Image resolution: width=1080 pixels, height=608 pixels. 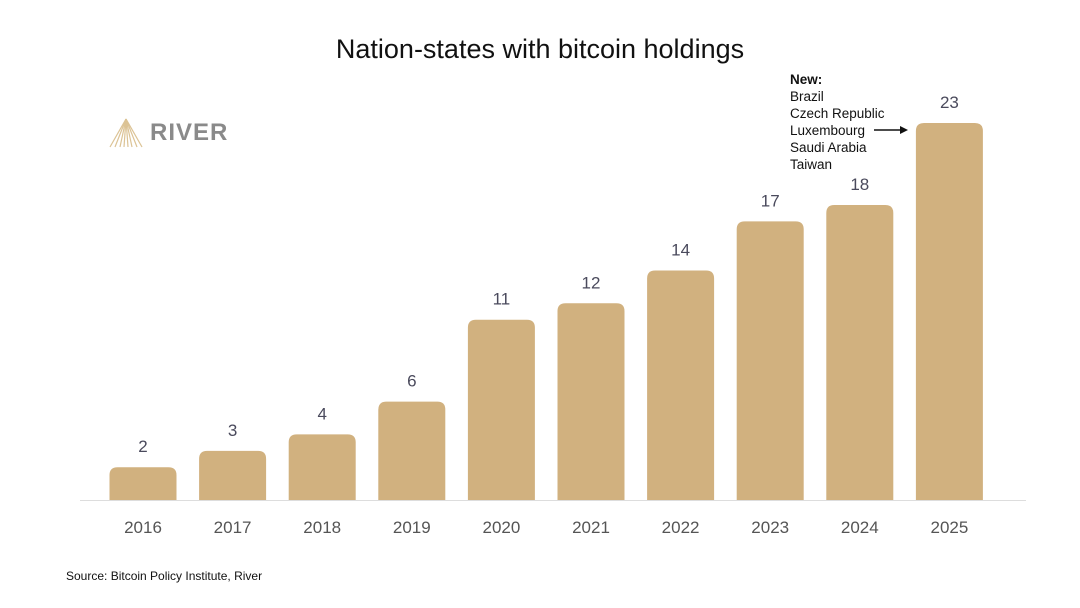 What do you see at coordinates (770, 360) in the screenshot?
I see `bar-2023` at bounding box center [770, 360].